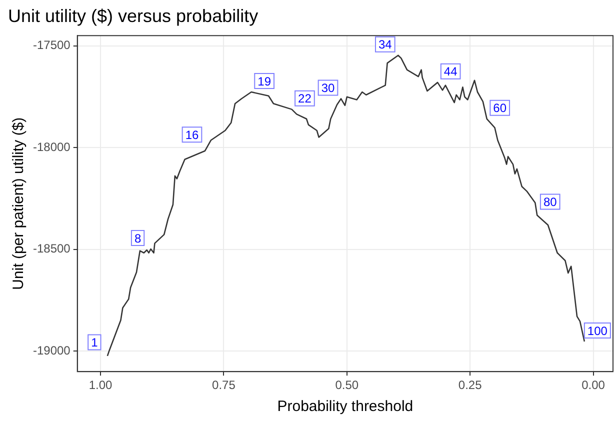  What do you see at coordinates (51, 45) in the screenshot?
I see `y-tick-label: -17500` at bounding box center [51, 45].